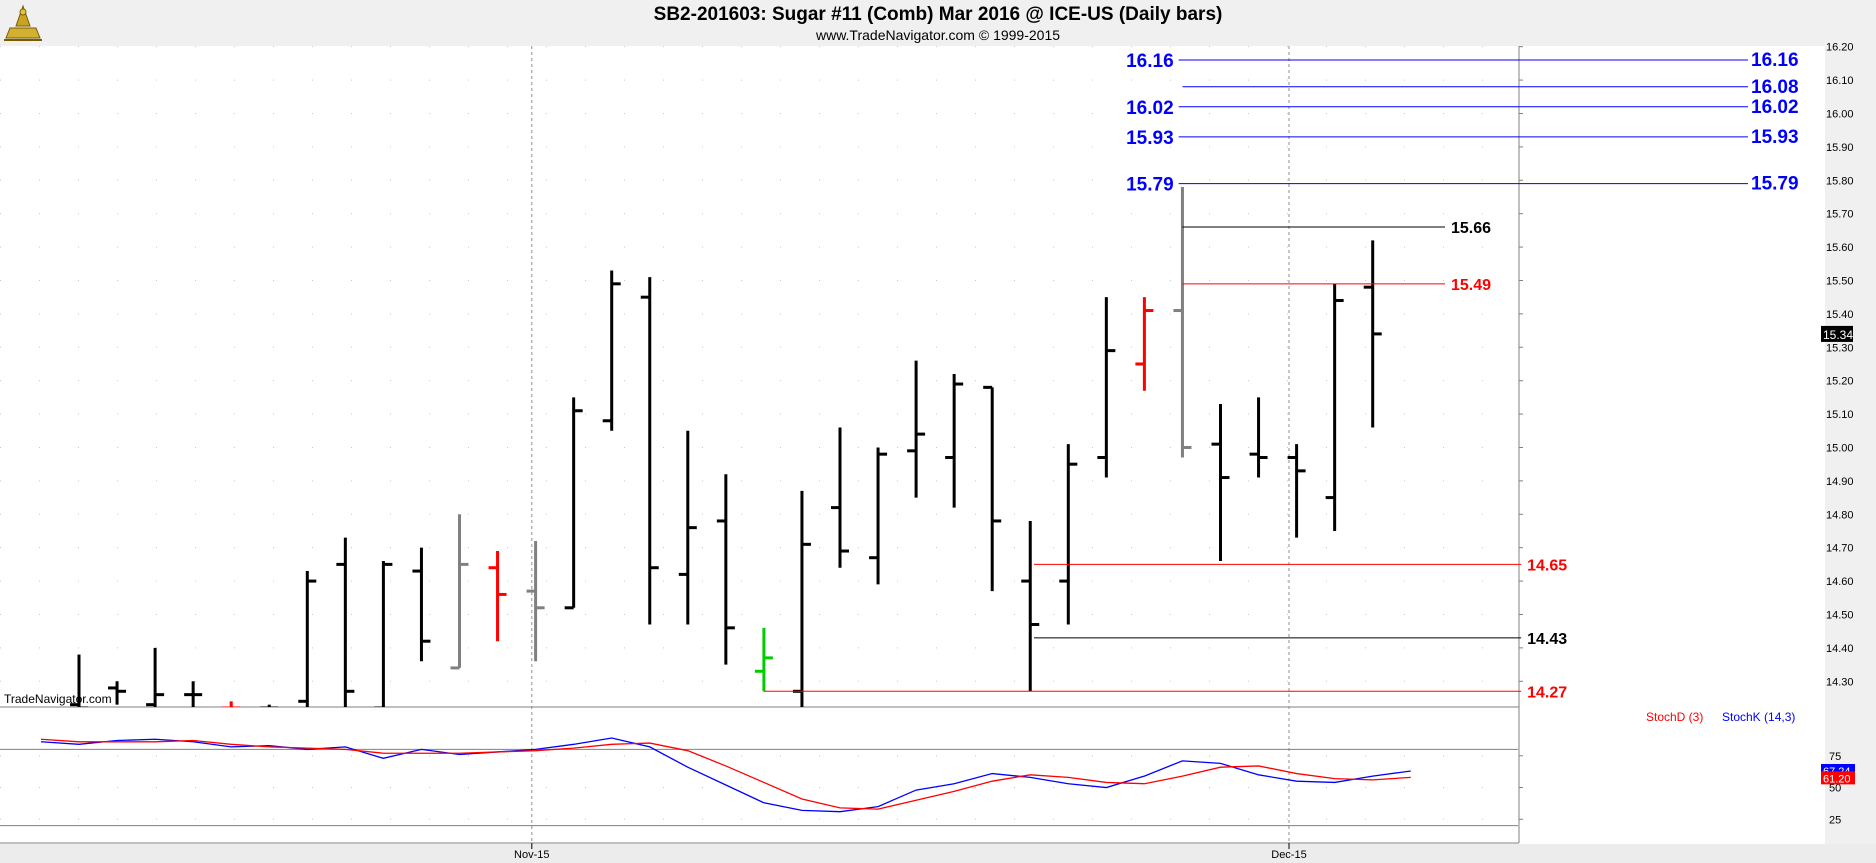 The image size is (1876, 863). What do you see at coordinates (1840, 248) in the screenshot?
I see `price-tick-label: 15.60` at bounding box center [1840, 248].